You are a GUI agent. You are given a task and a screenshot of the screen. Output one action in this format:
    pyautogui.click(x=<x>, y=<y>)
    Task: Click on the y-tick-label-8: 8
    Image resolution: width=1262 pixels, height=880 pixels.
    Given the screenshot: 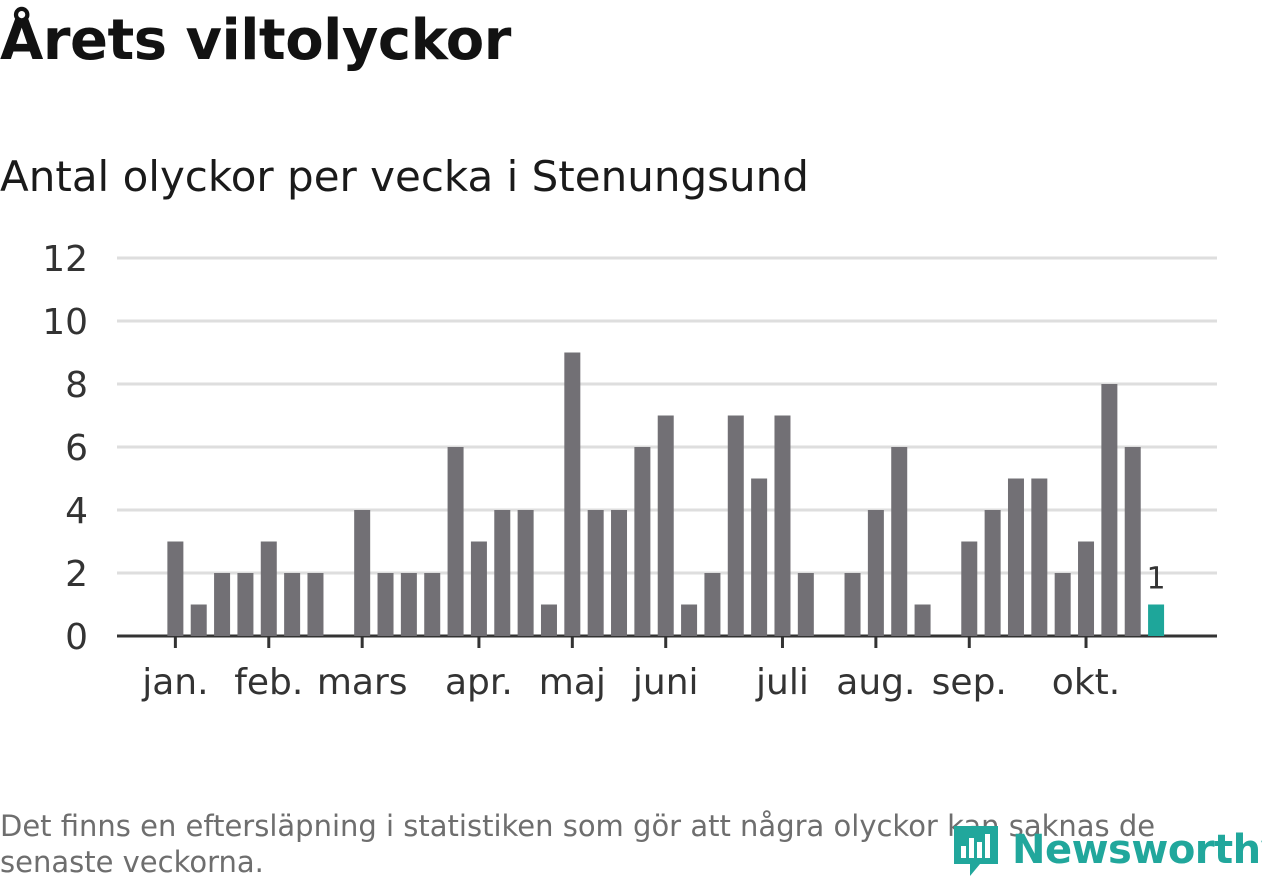 What is the action you would take?
    pyautogui.click(x=76, y=385)
    